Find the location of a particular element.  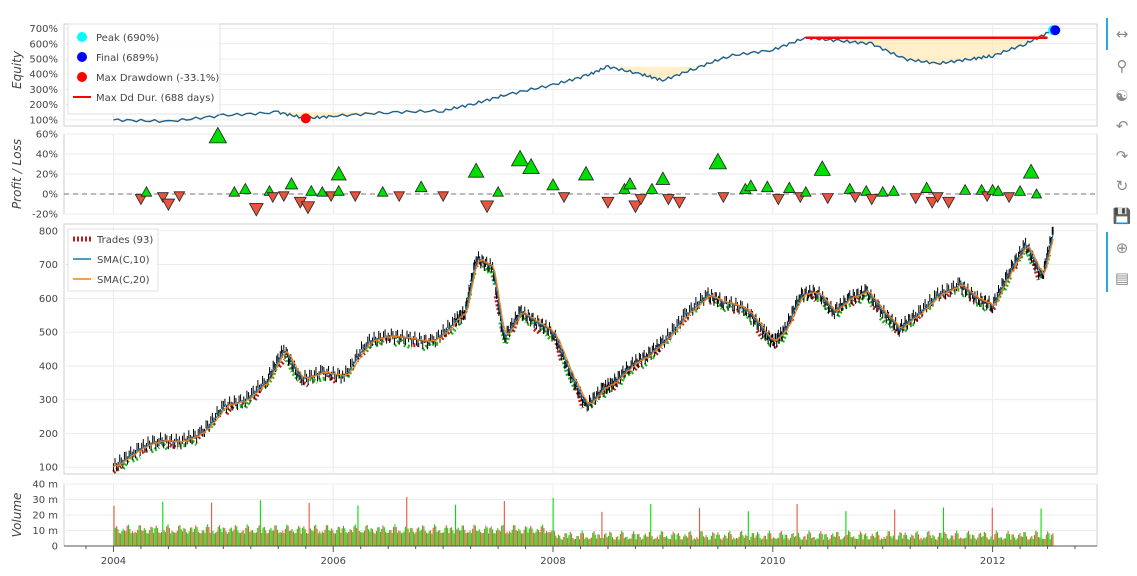

box-zoom-icon: ⚲ is located at coordinates (1122, 66).